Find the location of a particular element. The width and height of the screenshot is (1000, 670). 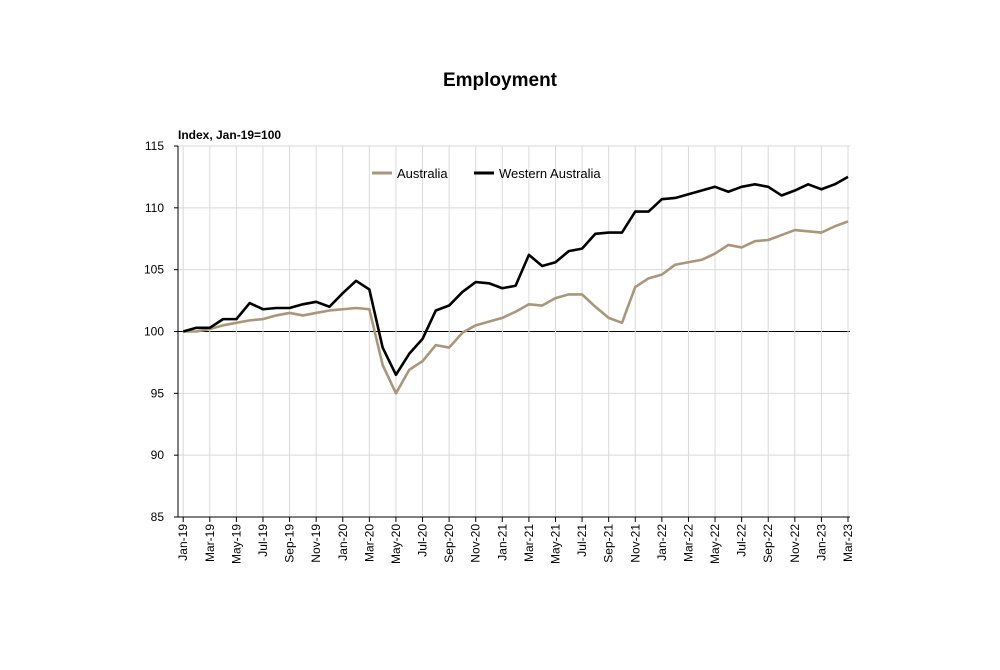

x-tick-label: Jan-20 is located at coordinates (343, 542).